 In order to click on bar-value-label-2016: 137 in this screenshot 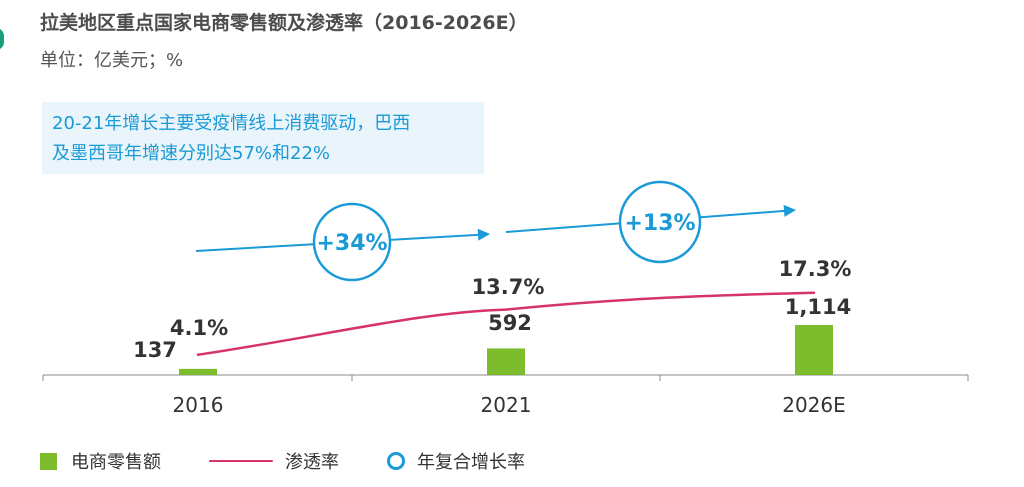, I will do `click(155, 350)`.